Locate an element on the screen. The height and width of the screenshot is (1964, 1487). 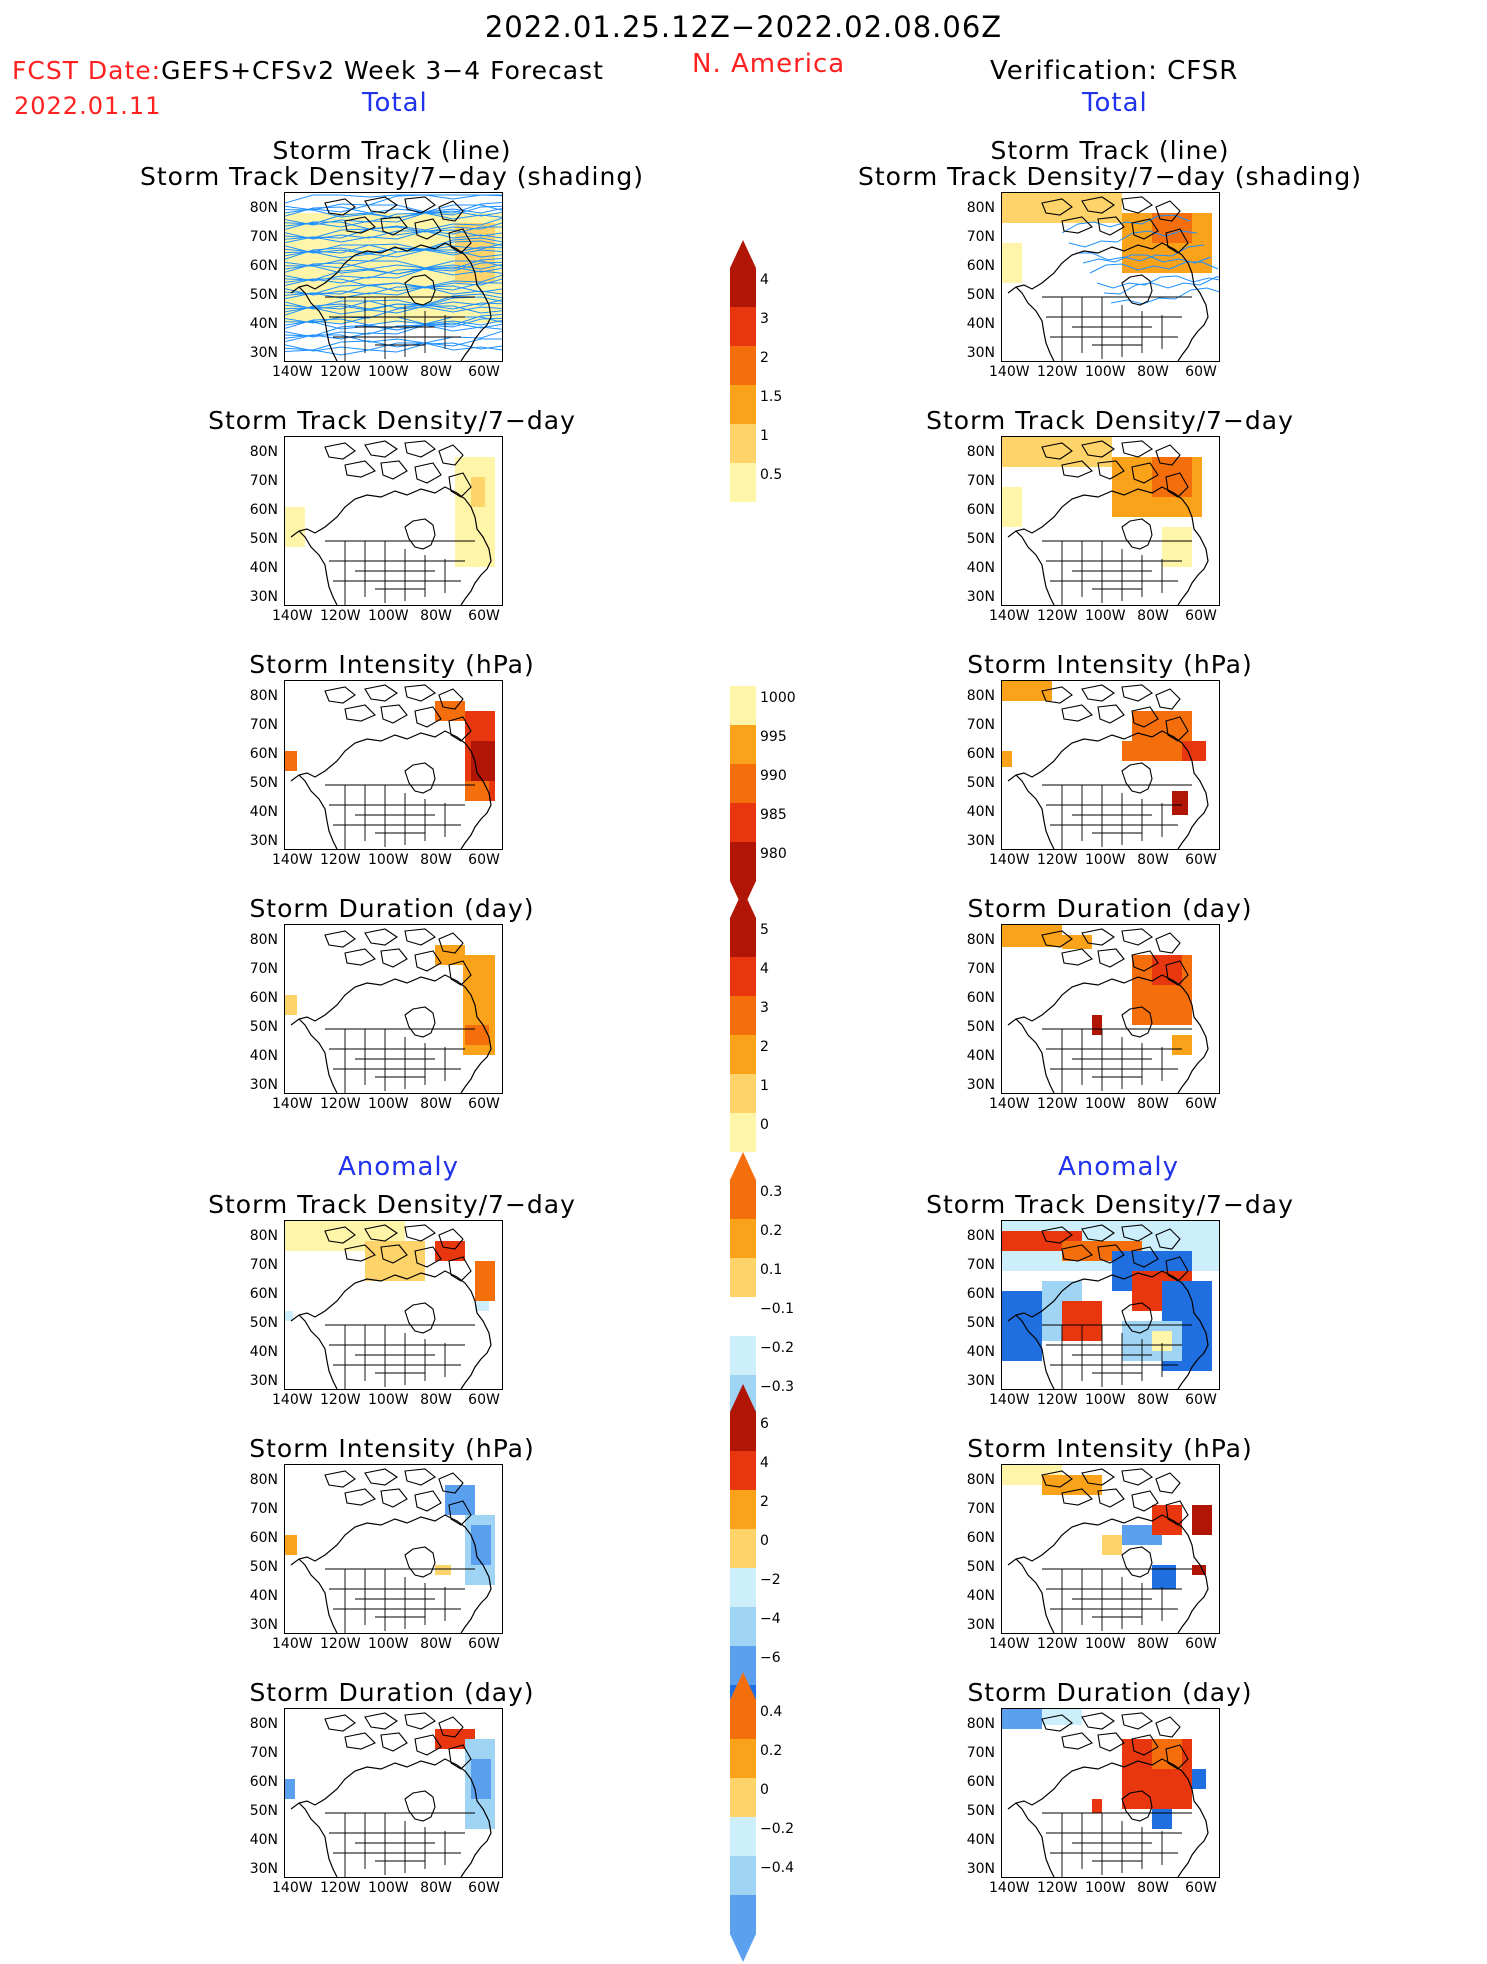
coastline-L3 is located at coordinates (391, 1033).